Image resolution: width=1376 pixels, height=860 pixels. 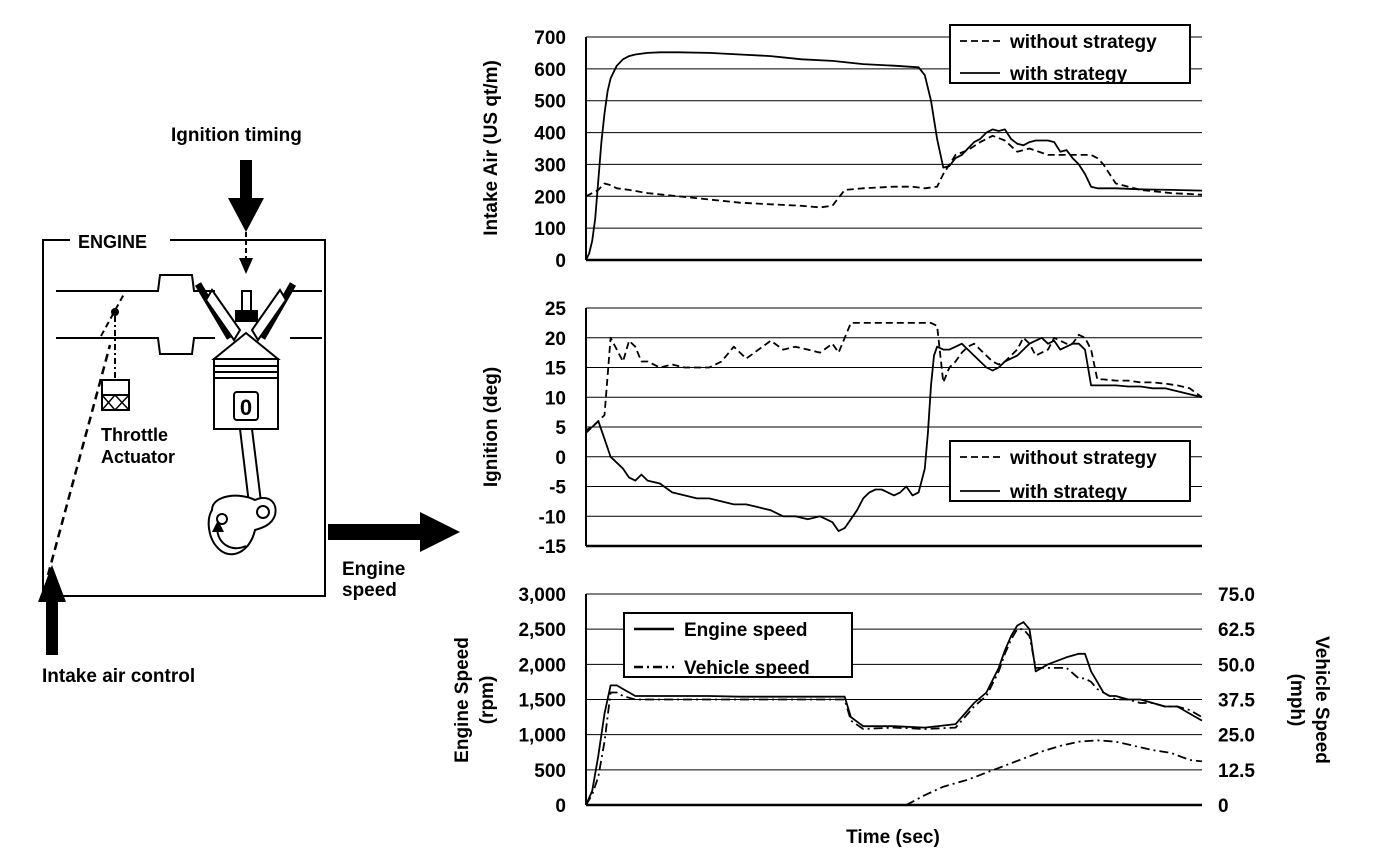 I want to click on y-tick-label: -5, so click(x=557, y=488).